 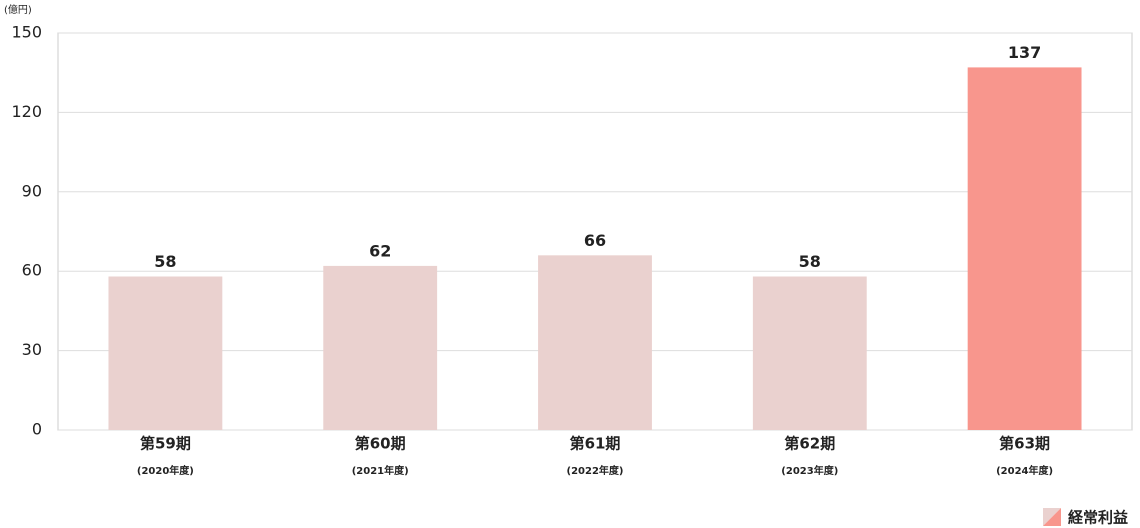 I want to click on y-tick-label: 0, so click(x=37, y=429).